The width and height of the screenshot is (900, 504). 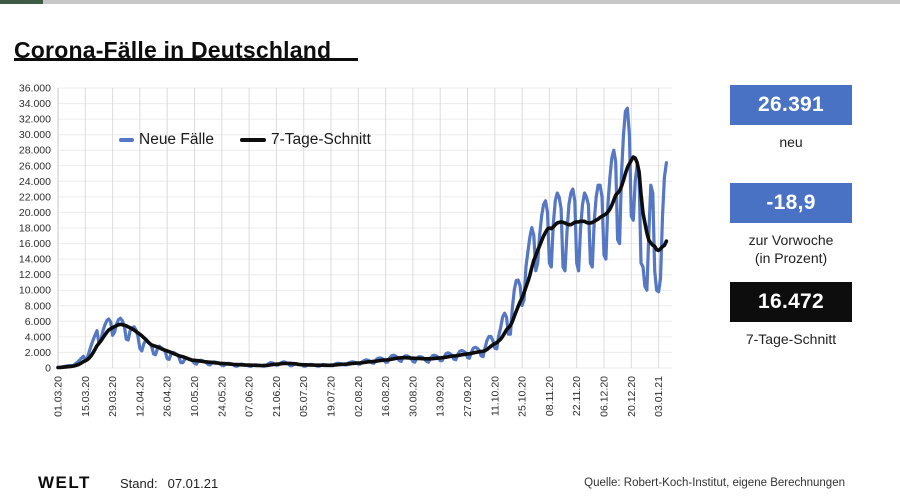 I want to click on x-axis-tick-label: 05.07.20, so click(x=304, y=396).